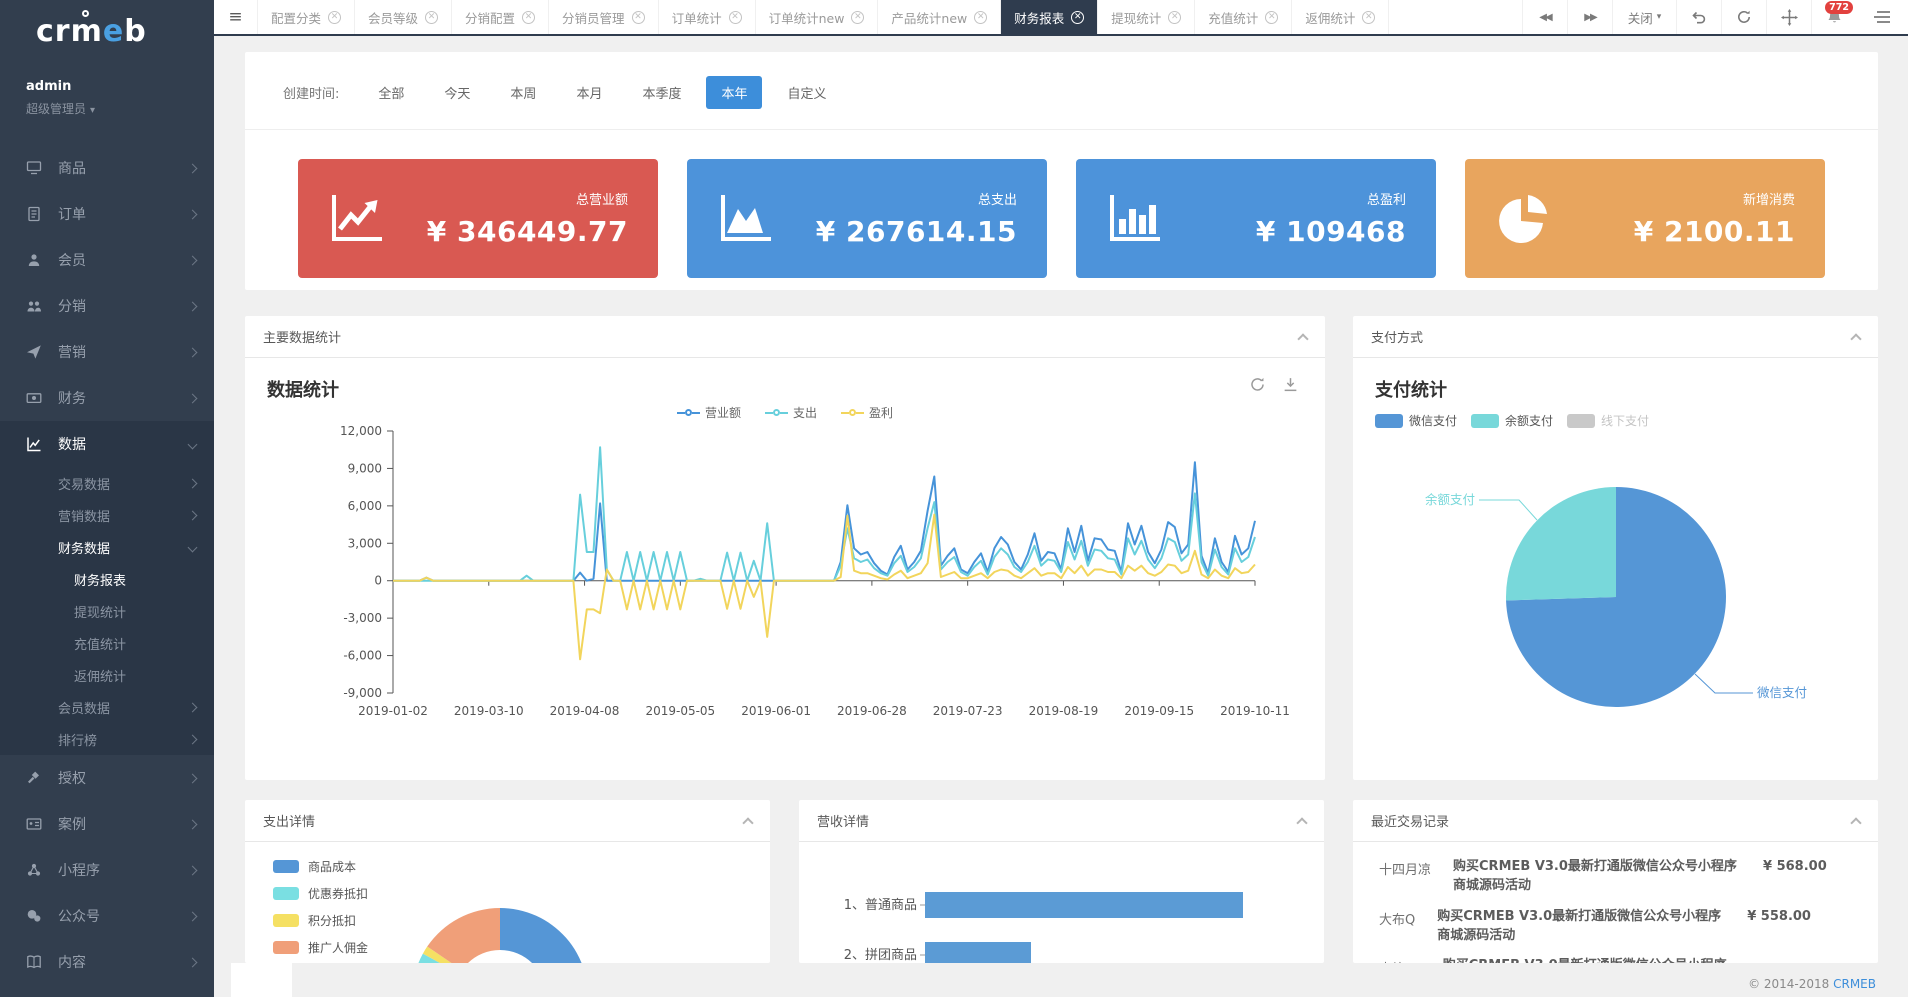 This screenshot has height=997, width=1908. What do you see at coordinates (1512, 420) in the screenshot?
I see `pie-legend-item-余额支付: 余额支付` at bounding box center [1512, 420].